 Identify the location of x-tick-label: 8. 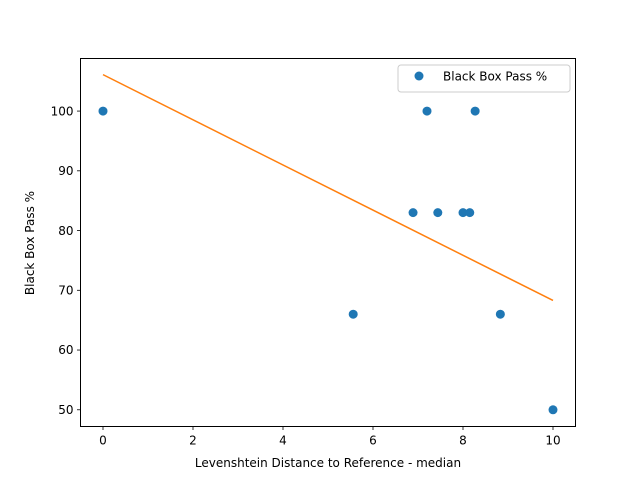
(463, 441).